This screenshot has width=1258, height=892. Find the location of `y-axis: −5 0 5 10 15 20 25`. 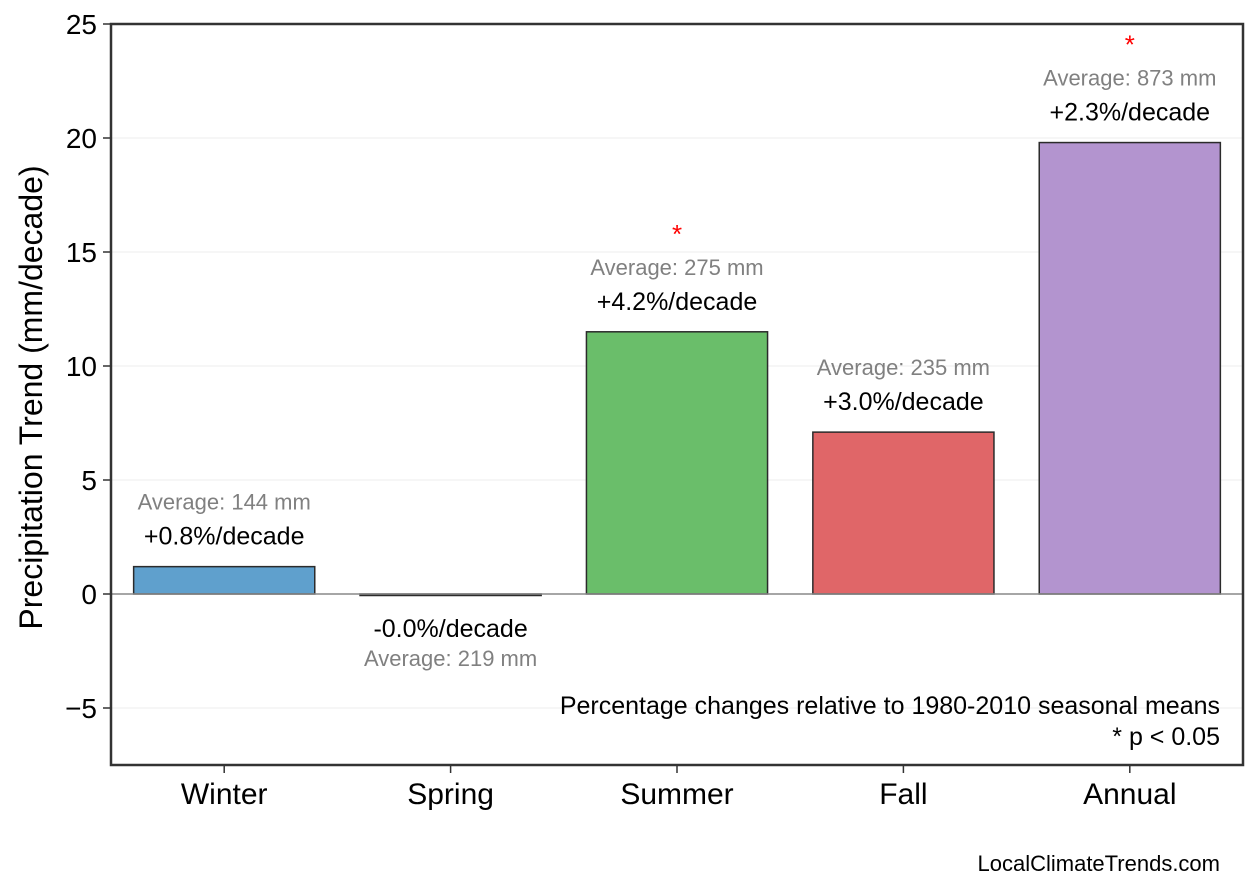

y-axis: −5 0 5 10 15 20 25 is located at coordinates (88, 366).